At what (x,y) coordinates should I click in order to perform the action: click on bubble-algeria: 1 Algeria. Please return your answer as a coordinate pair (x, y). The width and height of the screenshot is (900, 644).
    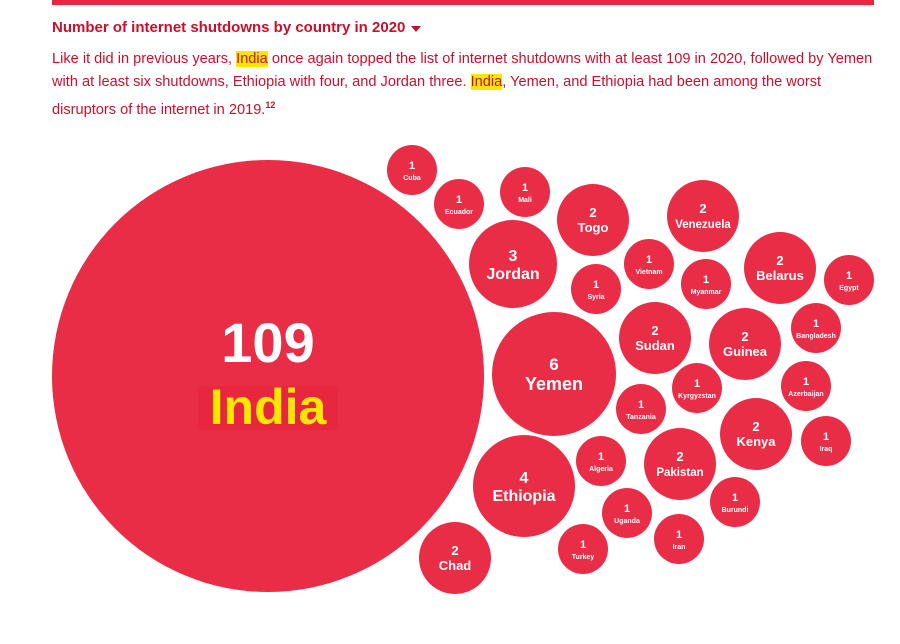
    Looking at the image, I should click on (601, 461).